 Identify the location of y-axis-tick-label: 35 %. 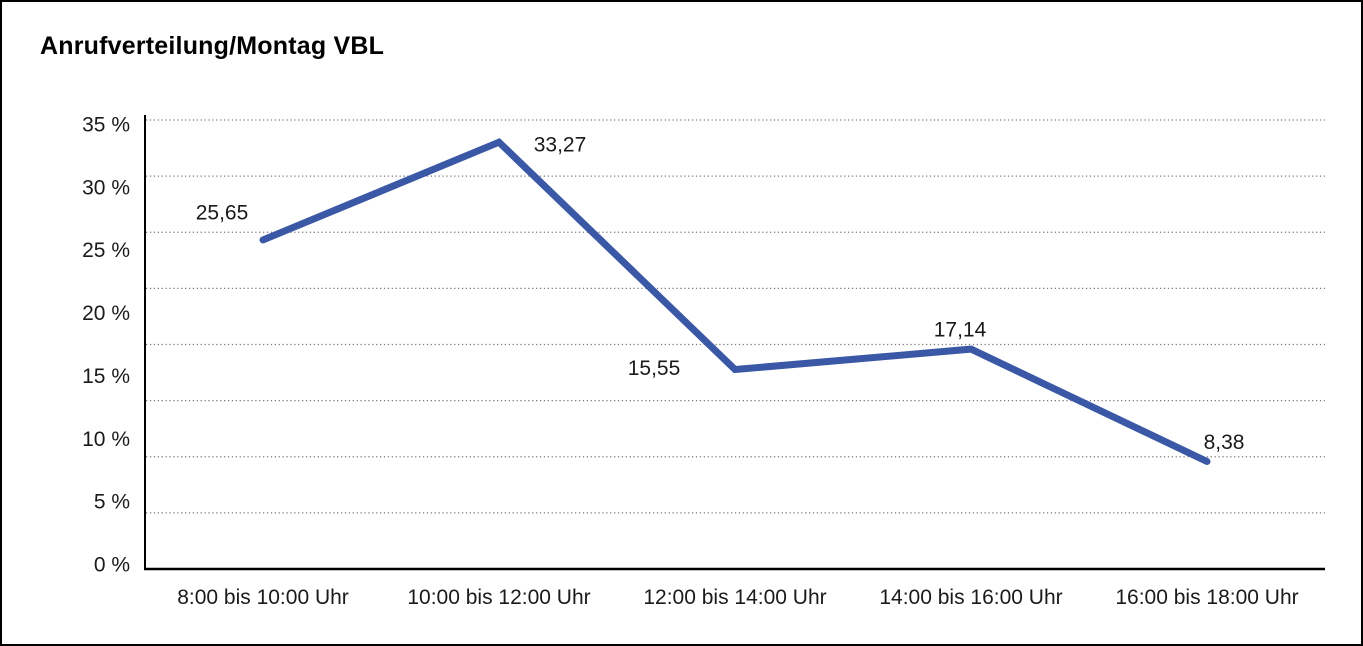
(106, 125).